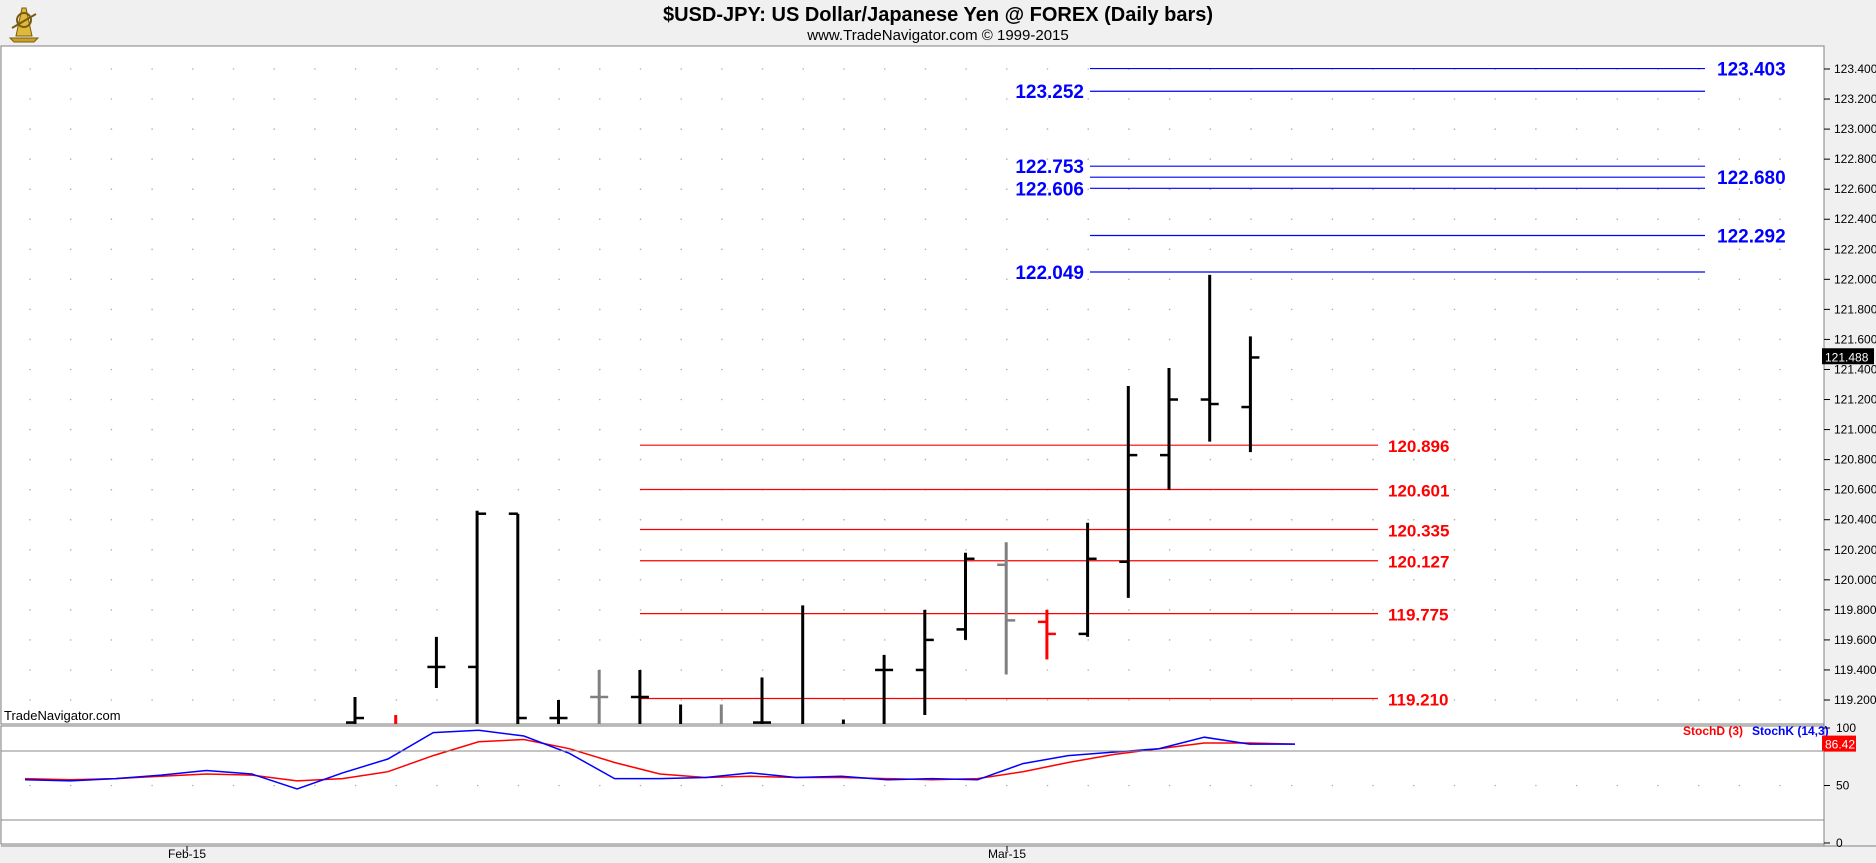  Describe the element at coordinates (1855, 219) in the screenshot. I see `price-tick-label: 122.400` at that location.